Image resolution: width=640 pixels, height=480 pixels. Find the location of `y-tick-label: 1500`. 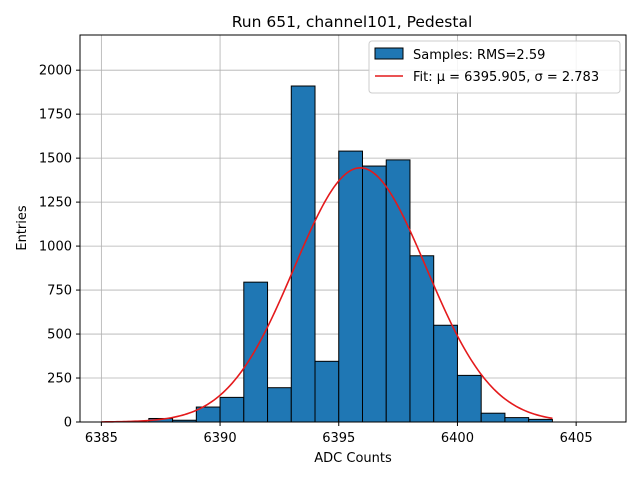

y-tick-label: 1500 is located at coordinates (55, 159).